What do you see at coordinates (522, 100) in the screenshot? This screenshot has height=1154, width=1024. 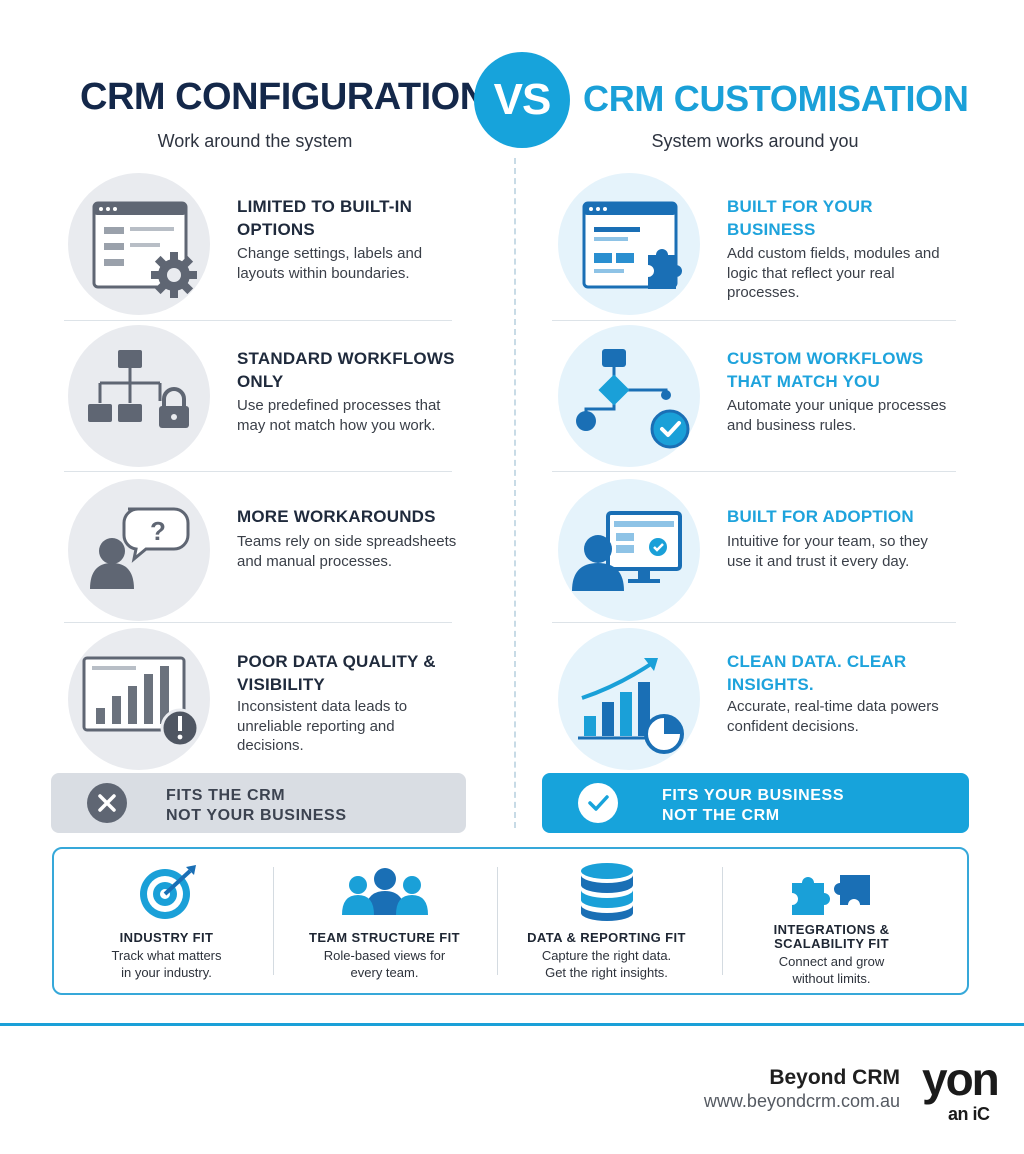 I see `vs-badge: VS` at bounding box center [522, 100].